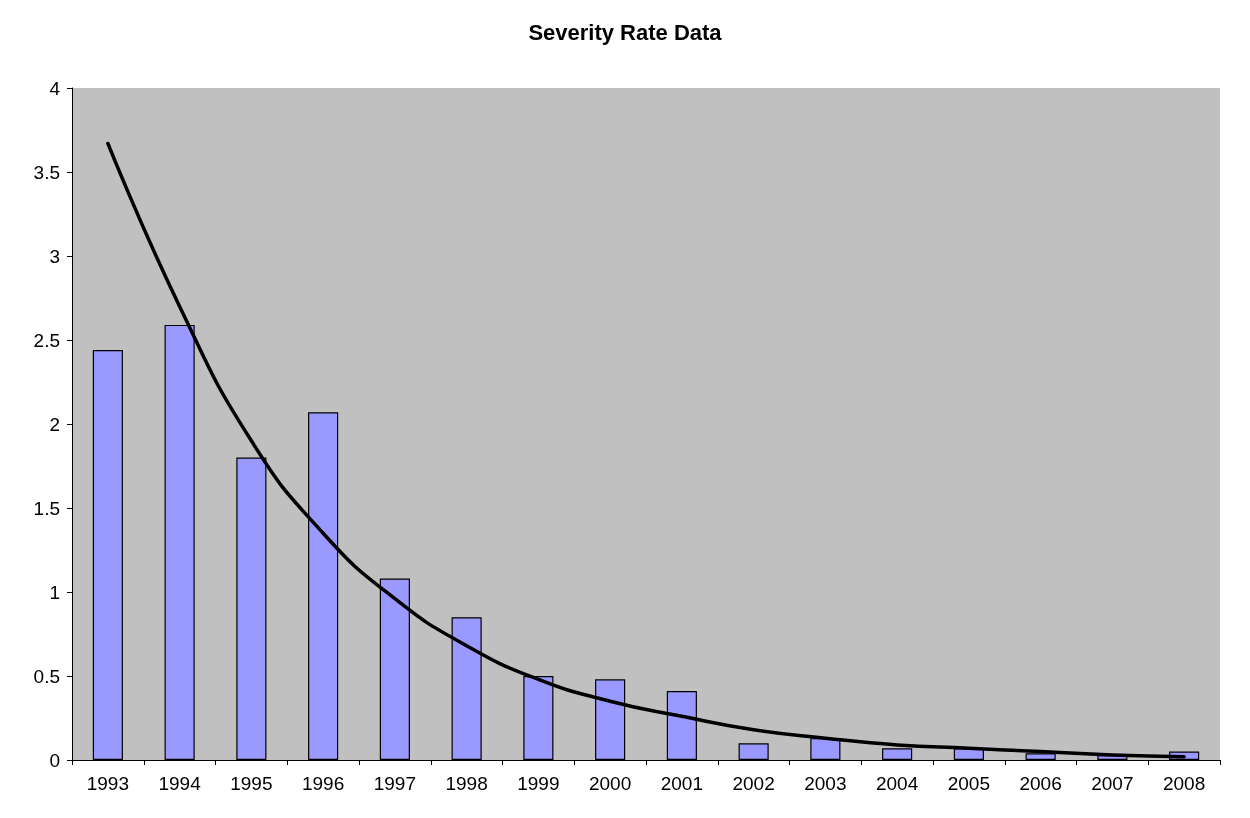 The height and width of the screenshot is (818, 1250). What do you see at coordinates (54, 592) in the screenshot?
I see `y-tick-label: 1` at bounding box center [54, 592].